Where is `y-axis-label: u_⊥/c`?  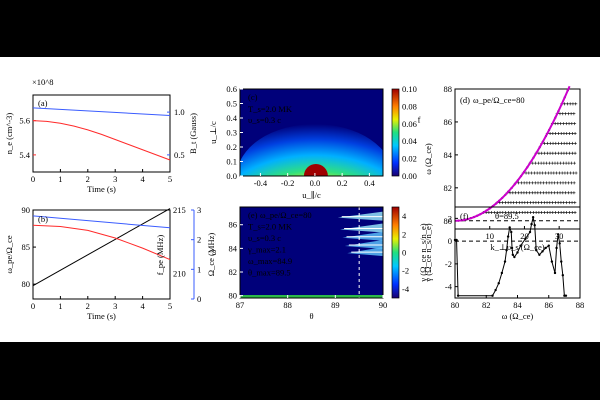 y-axis-label: u_⊥/c is located at coordinates (213, 132).